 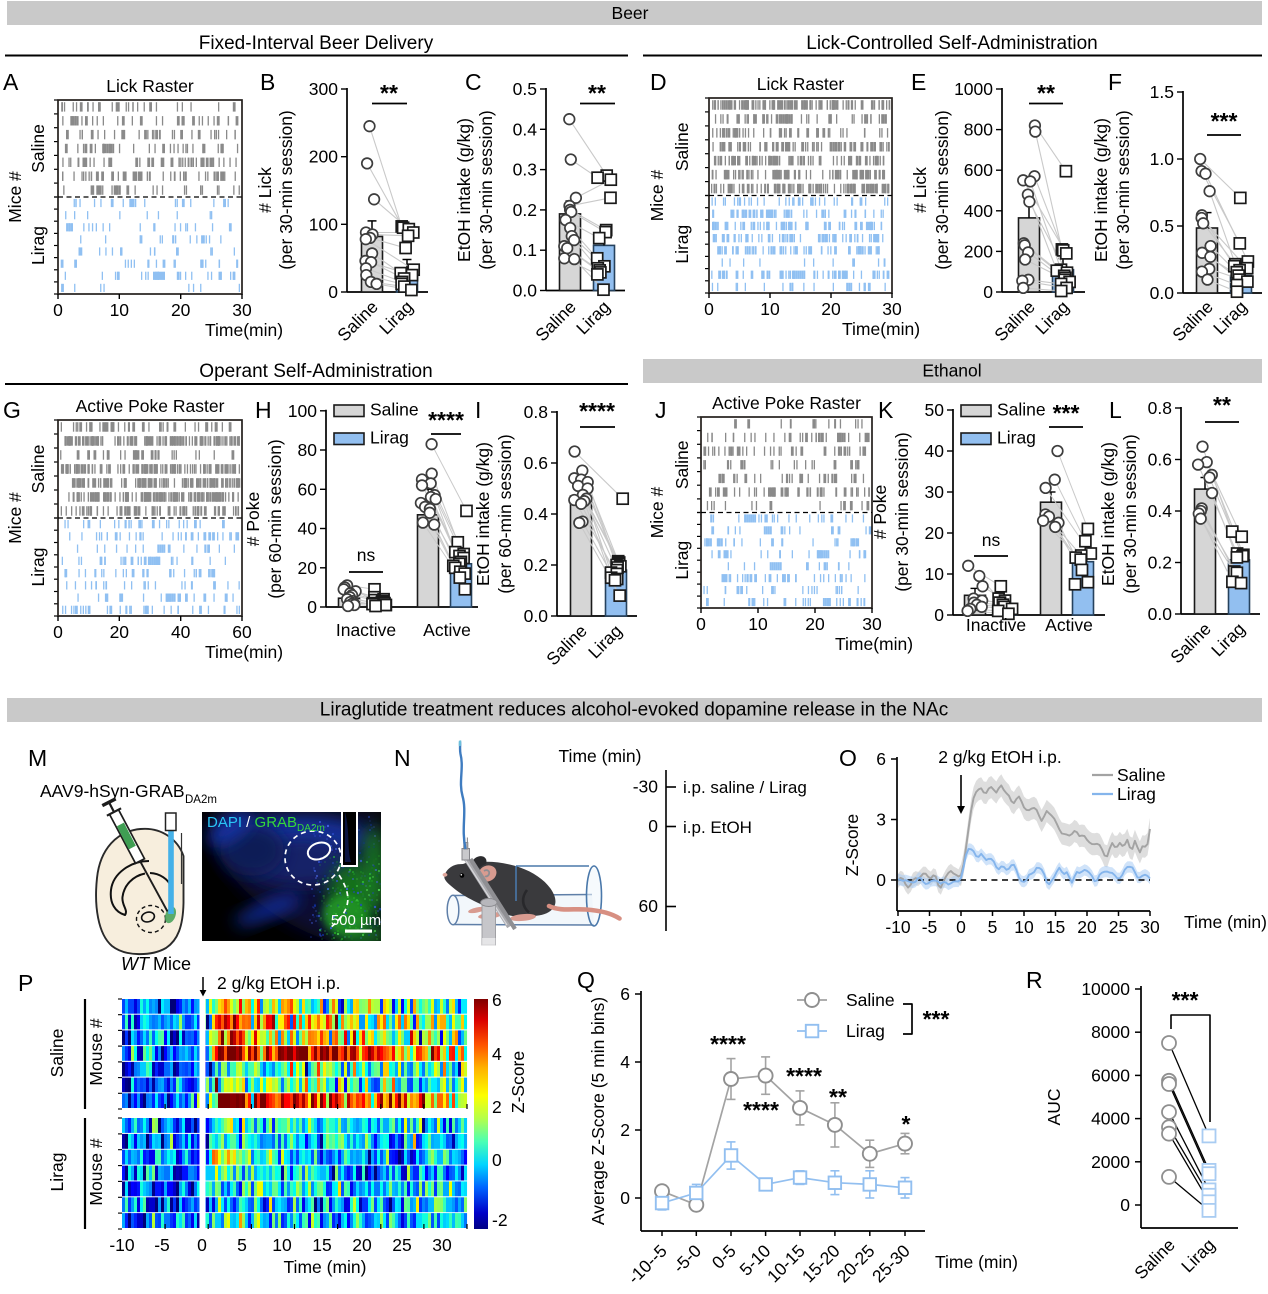 I want to click on svg-text: D, so click(x=658, y=82).